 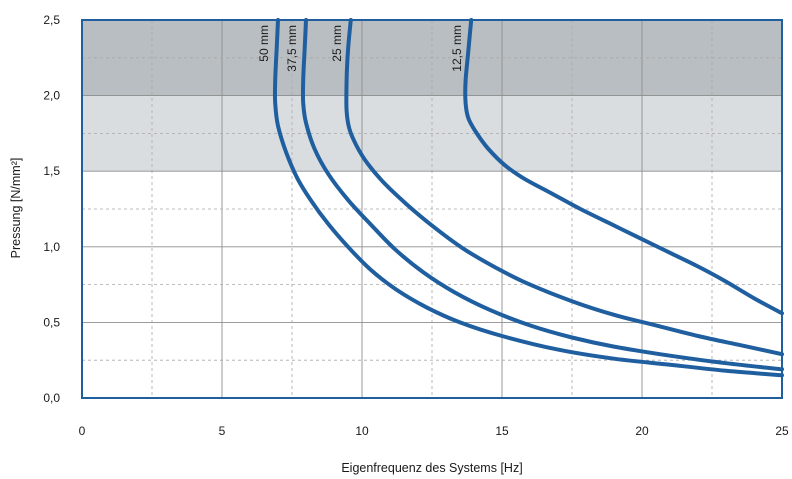 I want to click on curve-label-3: 12,5 mm, so click(x=457, y=48).